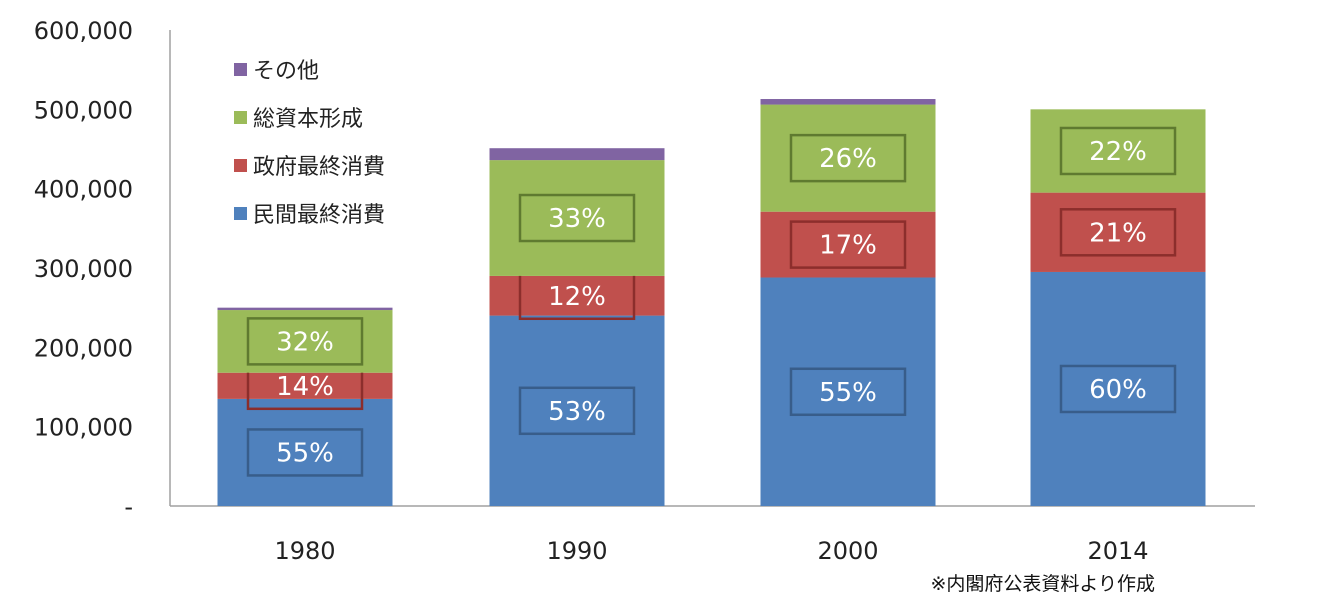 Image resolution: width=1317 pixels, height=614 pixels. What do you see at coordinates (128, 507) in the screenshot?
I see `y-tick-label: -` at bounding box center [128, 507].